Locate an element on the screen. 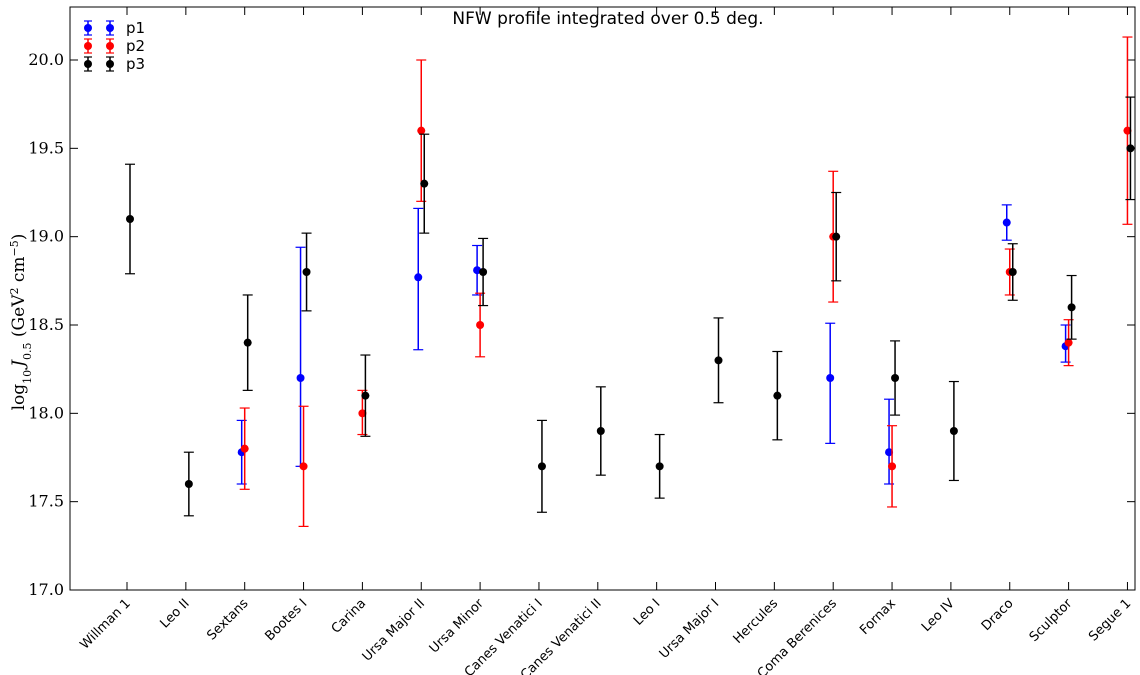 This screenshot has height=675, width=1140. y-tick-label: 17.0 is located at coordinates (46, 589).